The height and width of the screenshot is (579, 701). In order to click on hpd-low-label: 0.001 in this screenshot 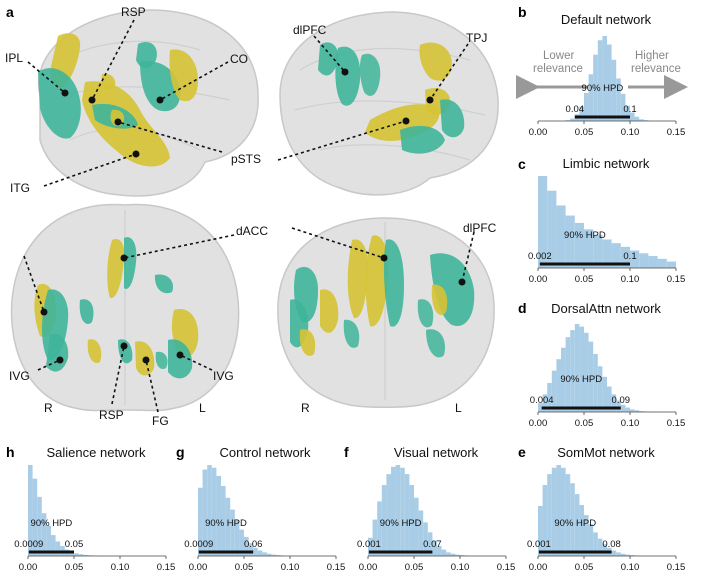, I will do `click(539, 544)`.